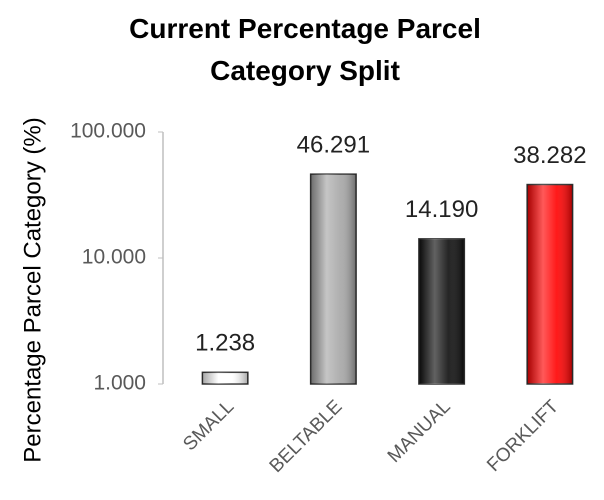 The height and width of the screenshot is (500, 604). I want to click on y-tick-label: 100.000, so click(108, 131).